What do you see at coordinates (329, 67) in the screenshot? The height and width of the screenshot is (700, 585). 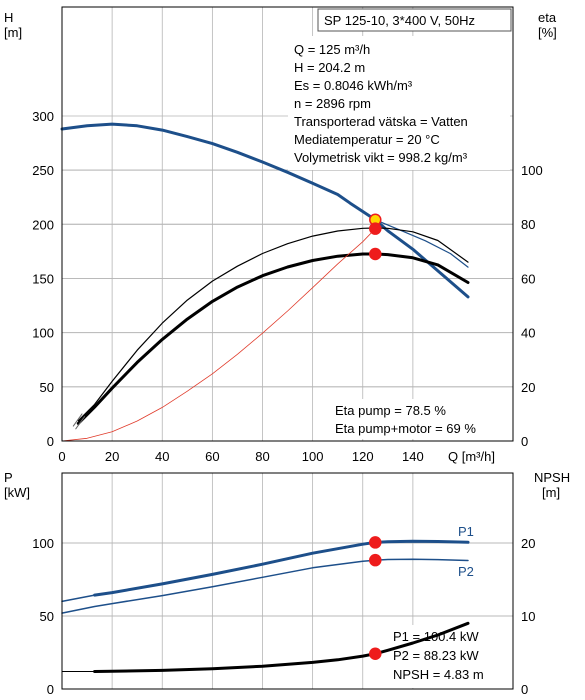 I see `info-head: H = 204.2 m` at bounding box center [329, 67].